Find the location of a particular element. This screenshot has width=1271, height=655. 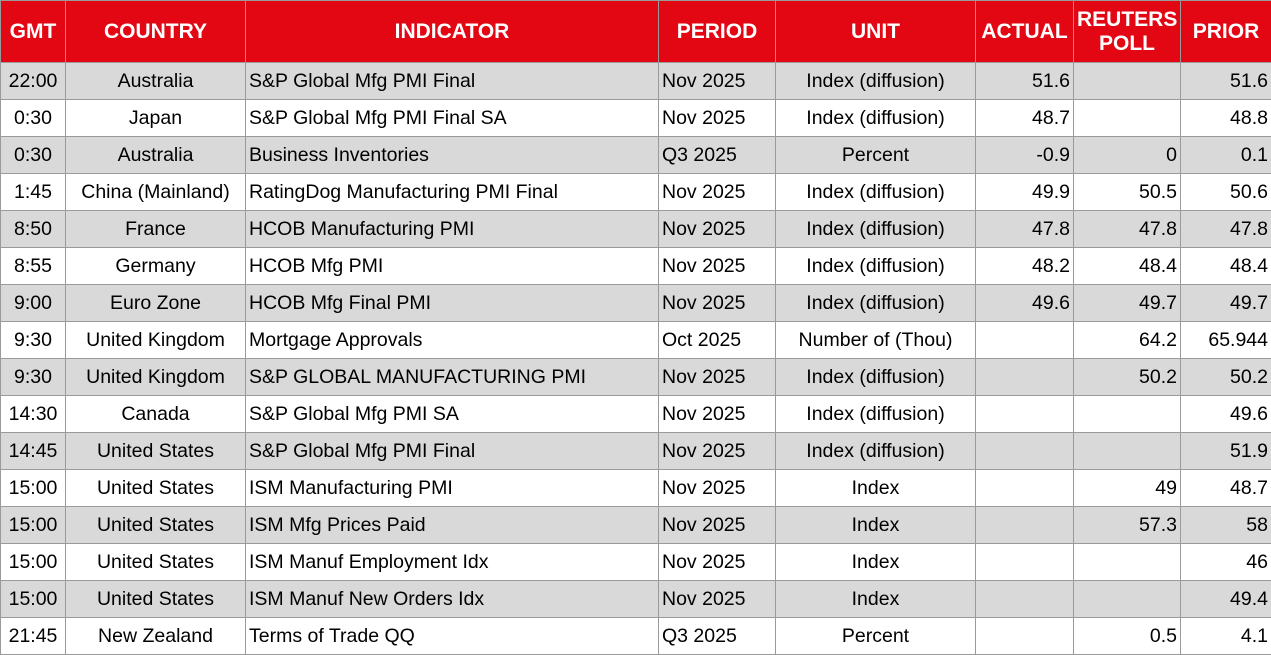

table-cell: HCOB Mfg PMI is located at coordinates (452, 266).